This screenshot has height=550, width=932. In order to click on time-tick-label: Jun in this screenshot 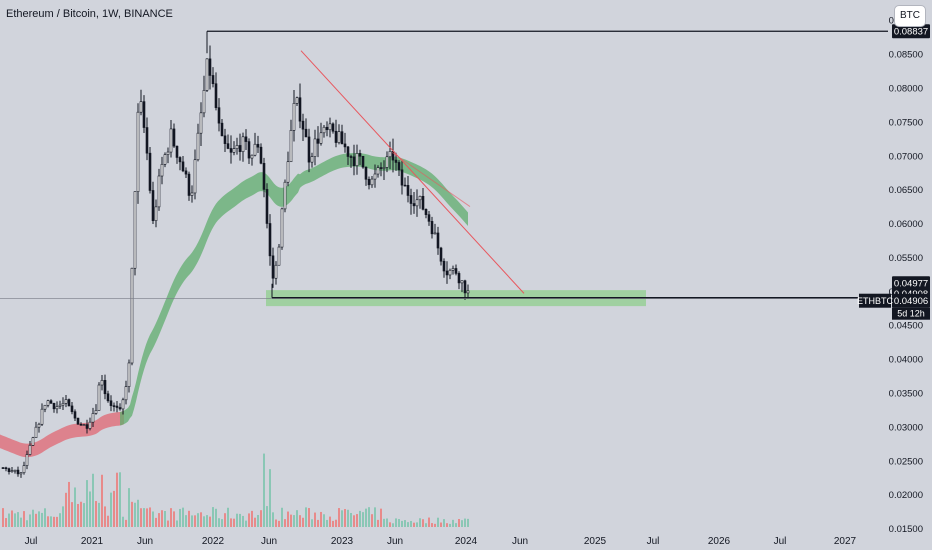, I will do `click(395, 541)`.